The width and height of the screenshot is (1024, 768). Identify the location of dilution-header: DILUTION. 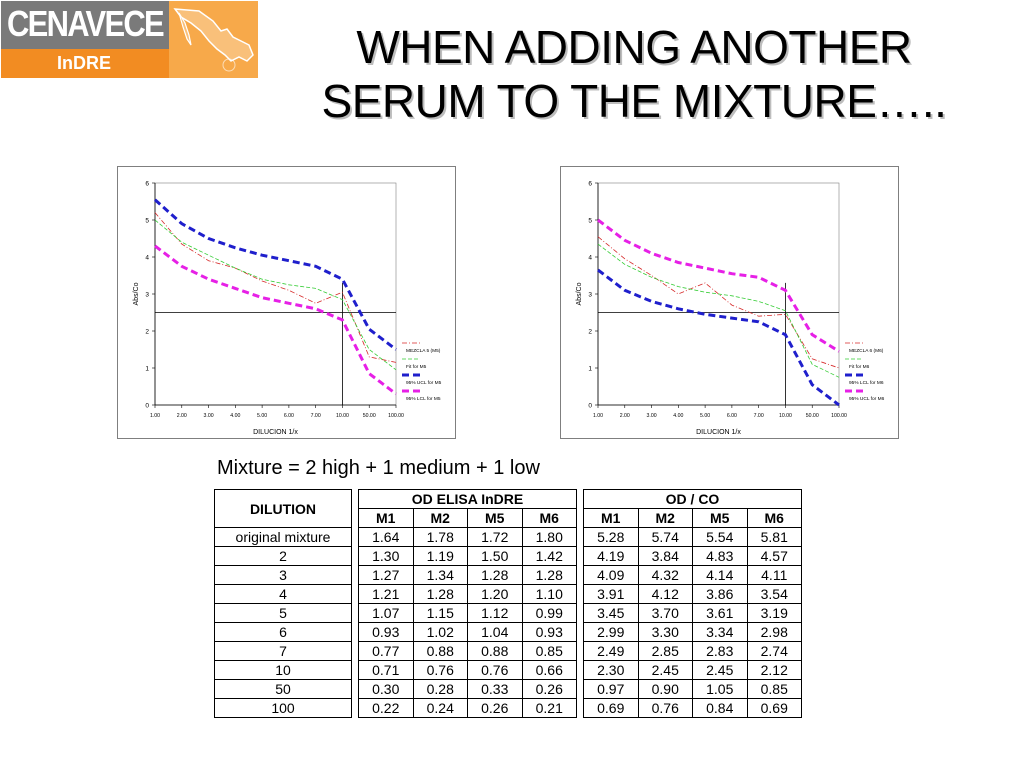
(283, 508).